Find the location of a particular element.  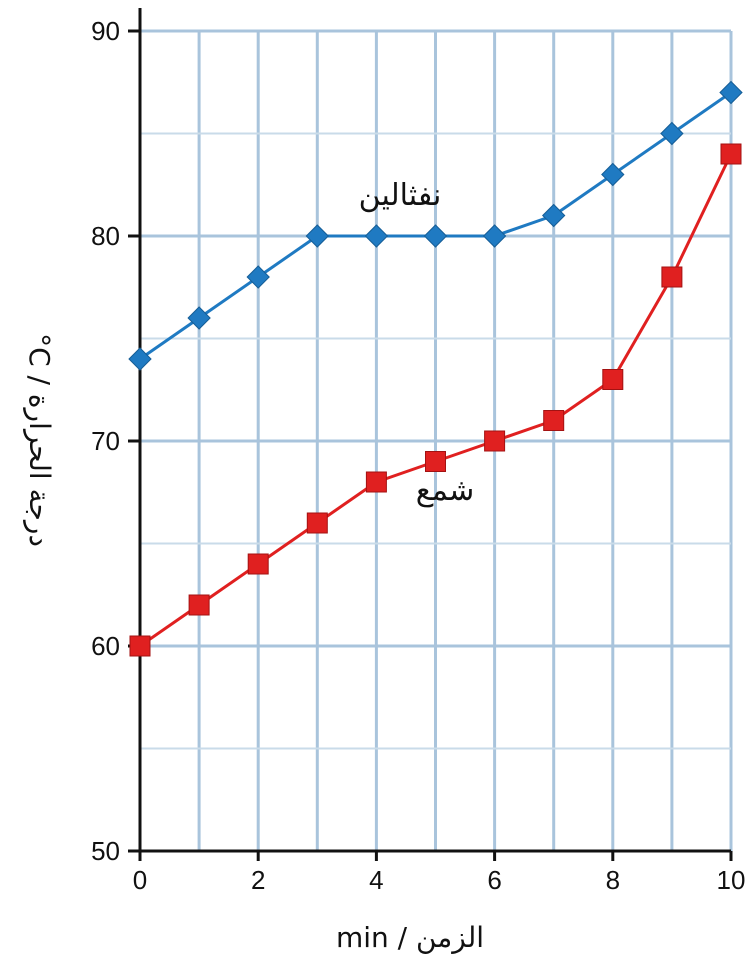

y-tick-label: 80 is located at coordinates (105, 236).